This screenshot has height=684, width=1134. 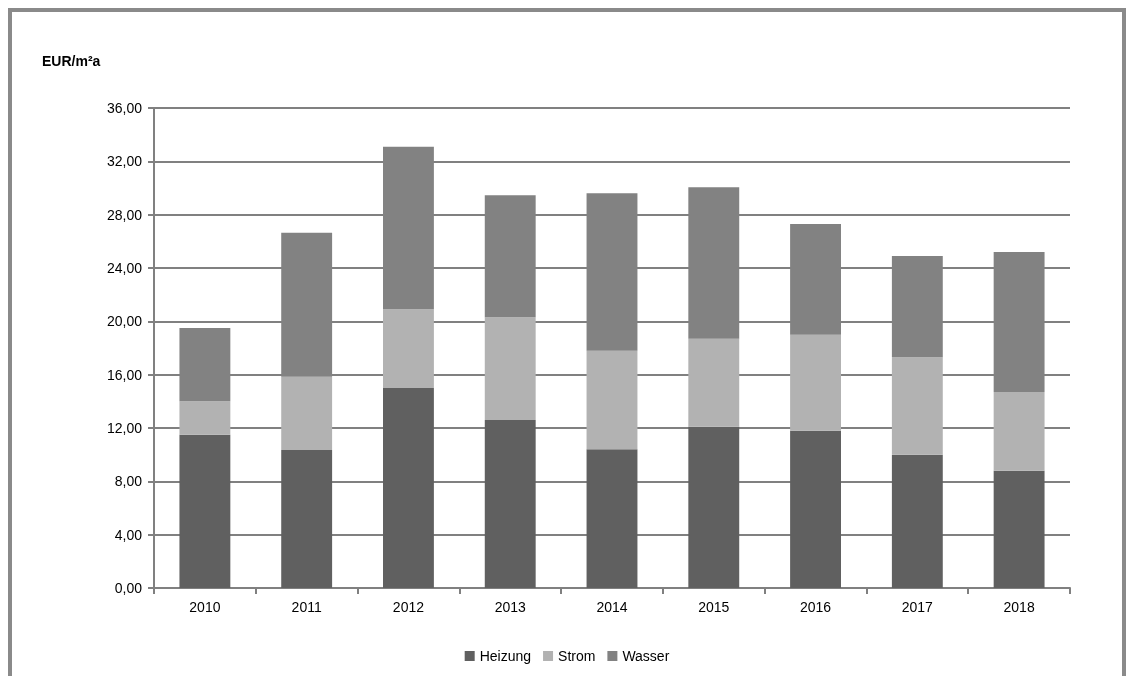 What do you see at coordinates (1019, 607) in the screenshot?
I see `x-tick-label: 2018` at bounding box center [1019, 607].